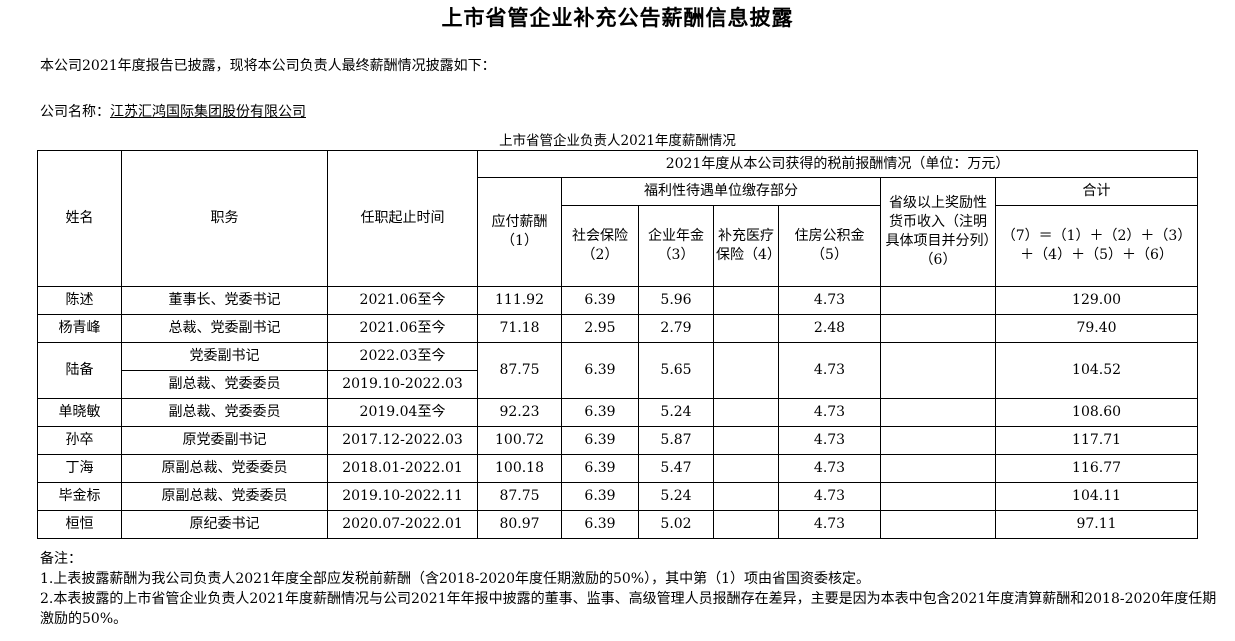 The image size is (1235, 641). I want to click on cell-salary: 111.92, so click(519, 300).